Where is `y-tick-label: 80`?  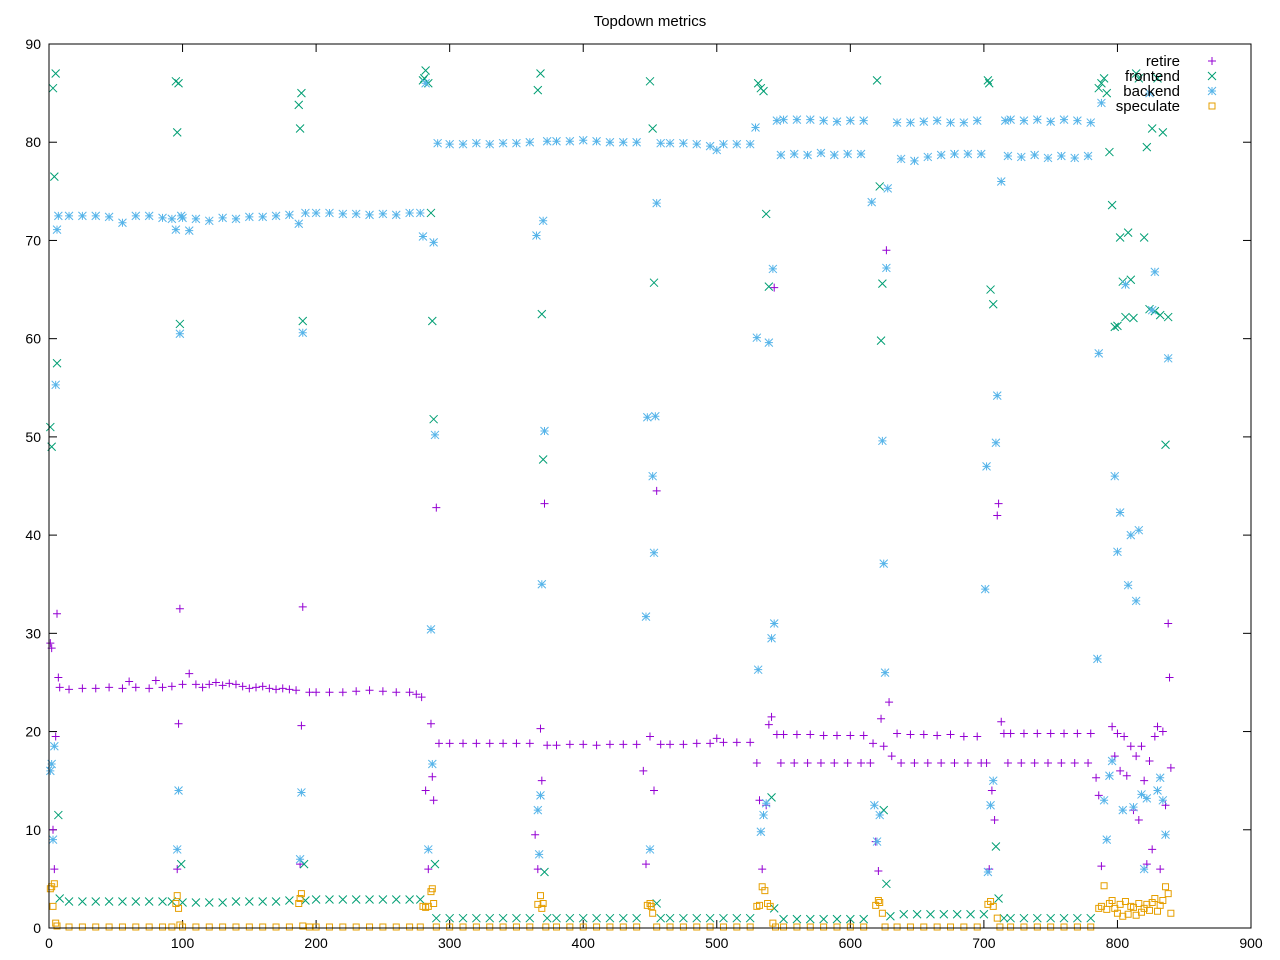 y-tick-label: 80 is located at coordinates (33, 142).